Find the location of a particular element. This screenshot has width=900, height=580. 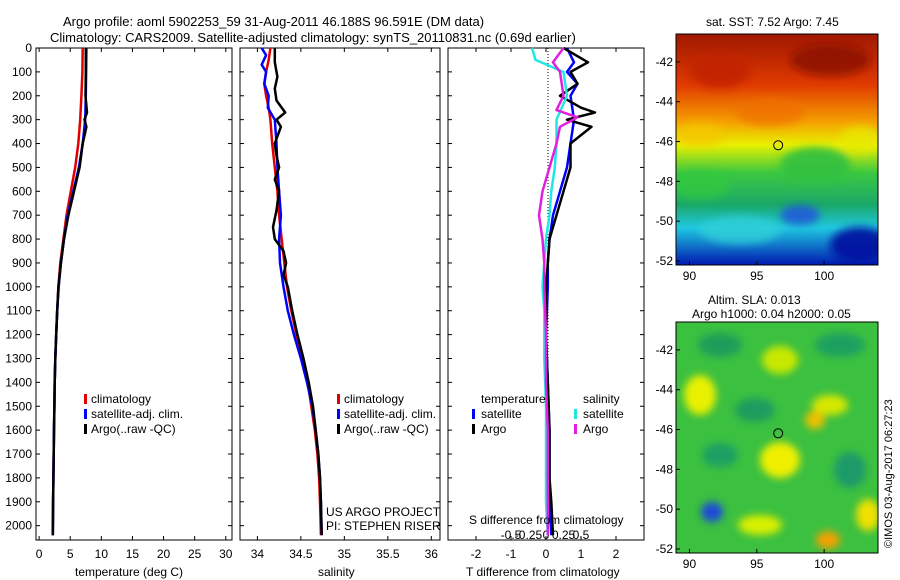

sla-map-lon-axis: 90 95 100 is located at coordinates (758, 560).